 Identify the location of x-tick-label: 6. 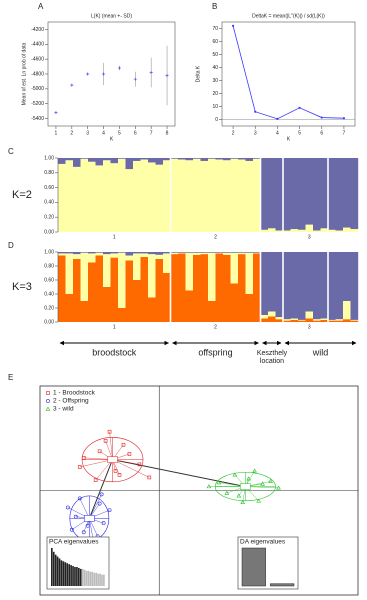
(321, 133).